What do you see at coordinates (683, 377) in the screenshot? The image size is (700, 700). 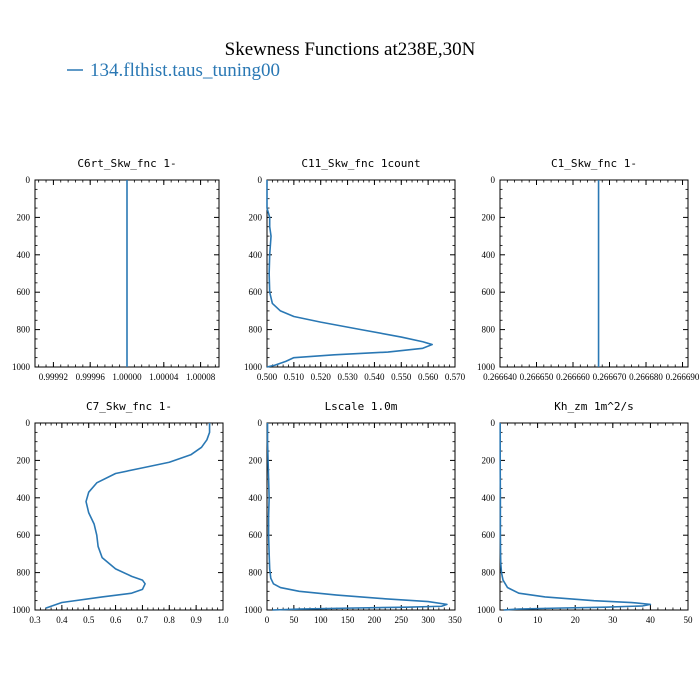 I see `x-tick-label: 0.266690` at bounding box center [683, 377].